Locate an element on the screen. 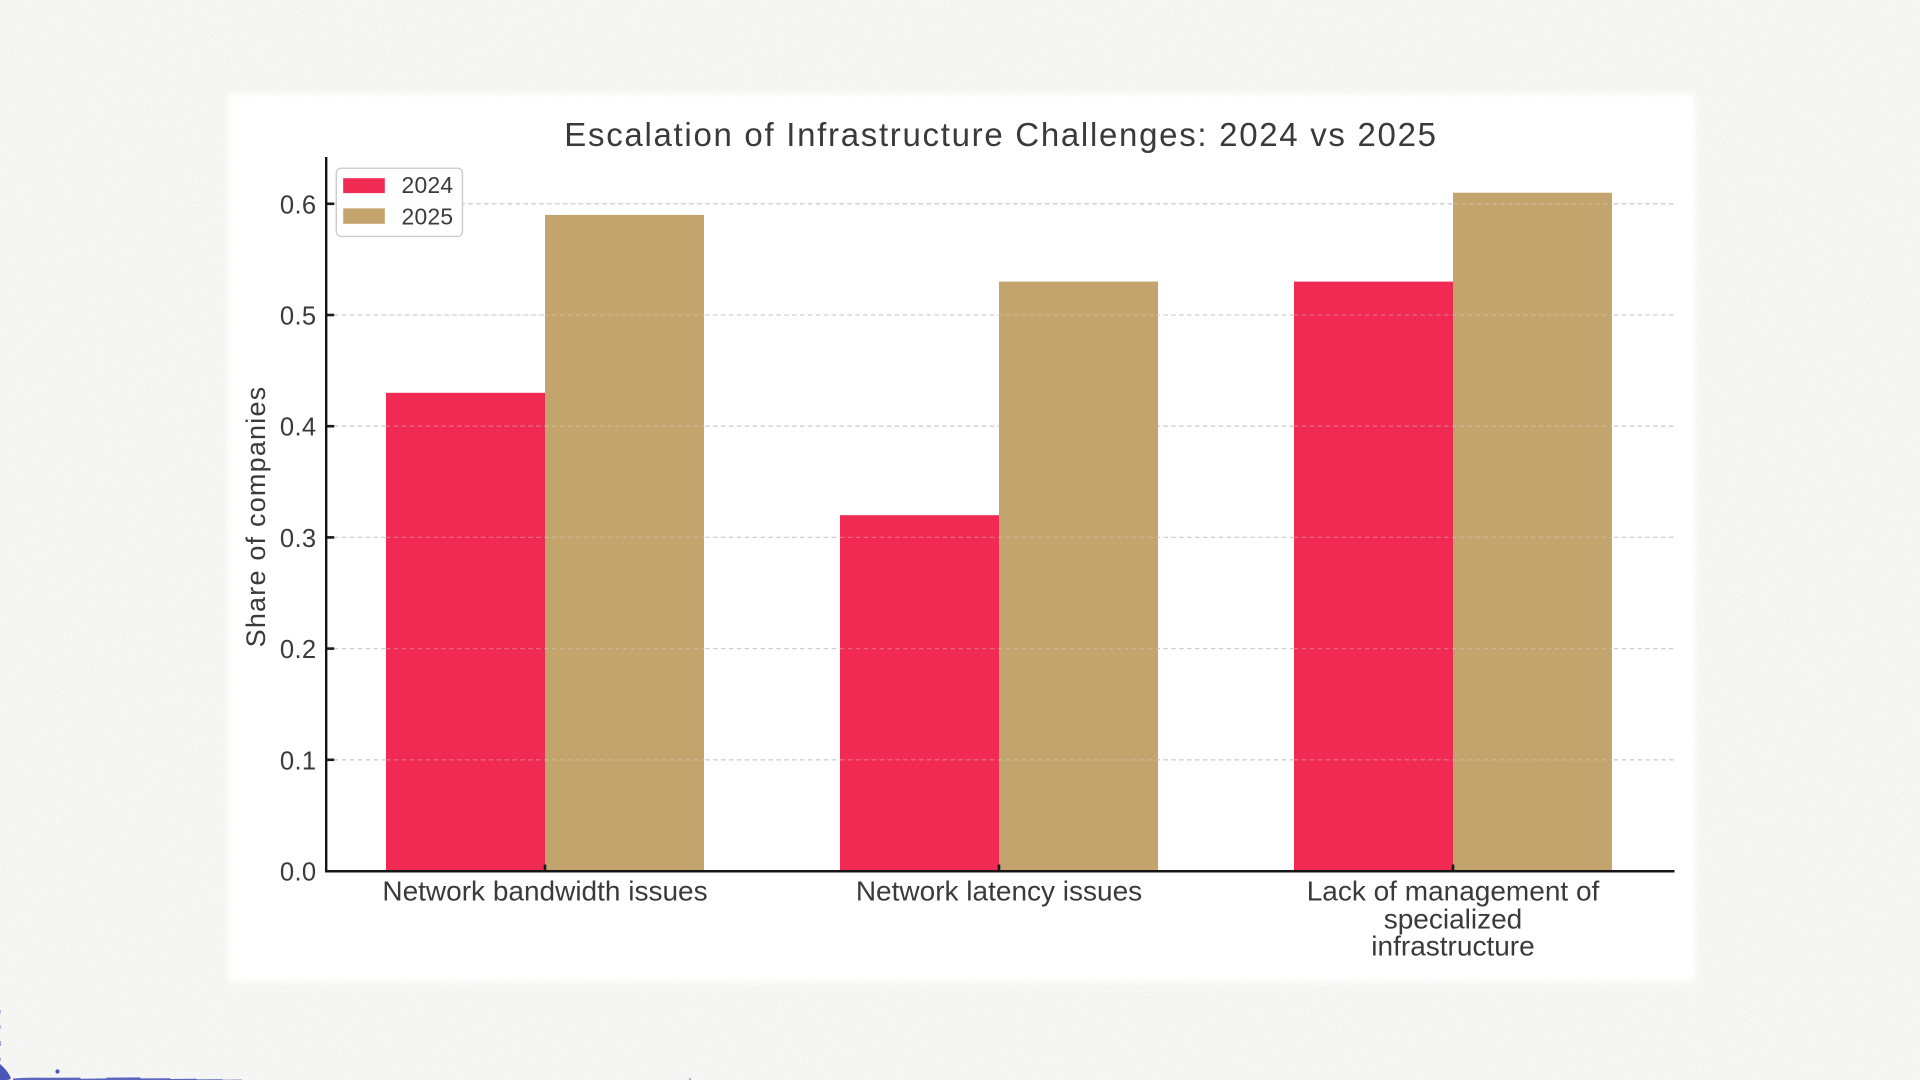 This screenshot has width=1920, height=1080. svg-text: 0.6 is located at coordinates (298, 205).